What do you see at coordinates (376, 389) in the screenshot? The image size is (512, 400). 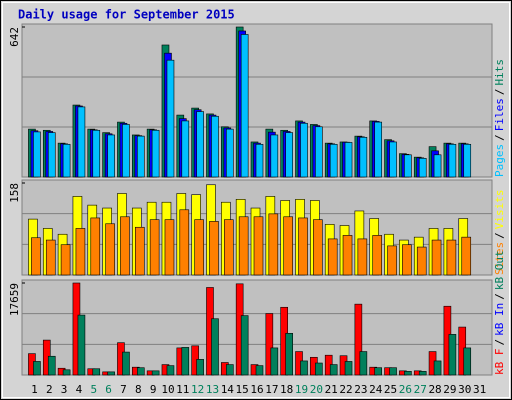 I see `x-tick-label: 24` at bounding box center [376, 389].